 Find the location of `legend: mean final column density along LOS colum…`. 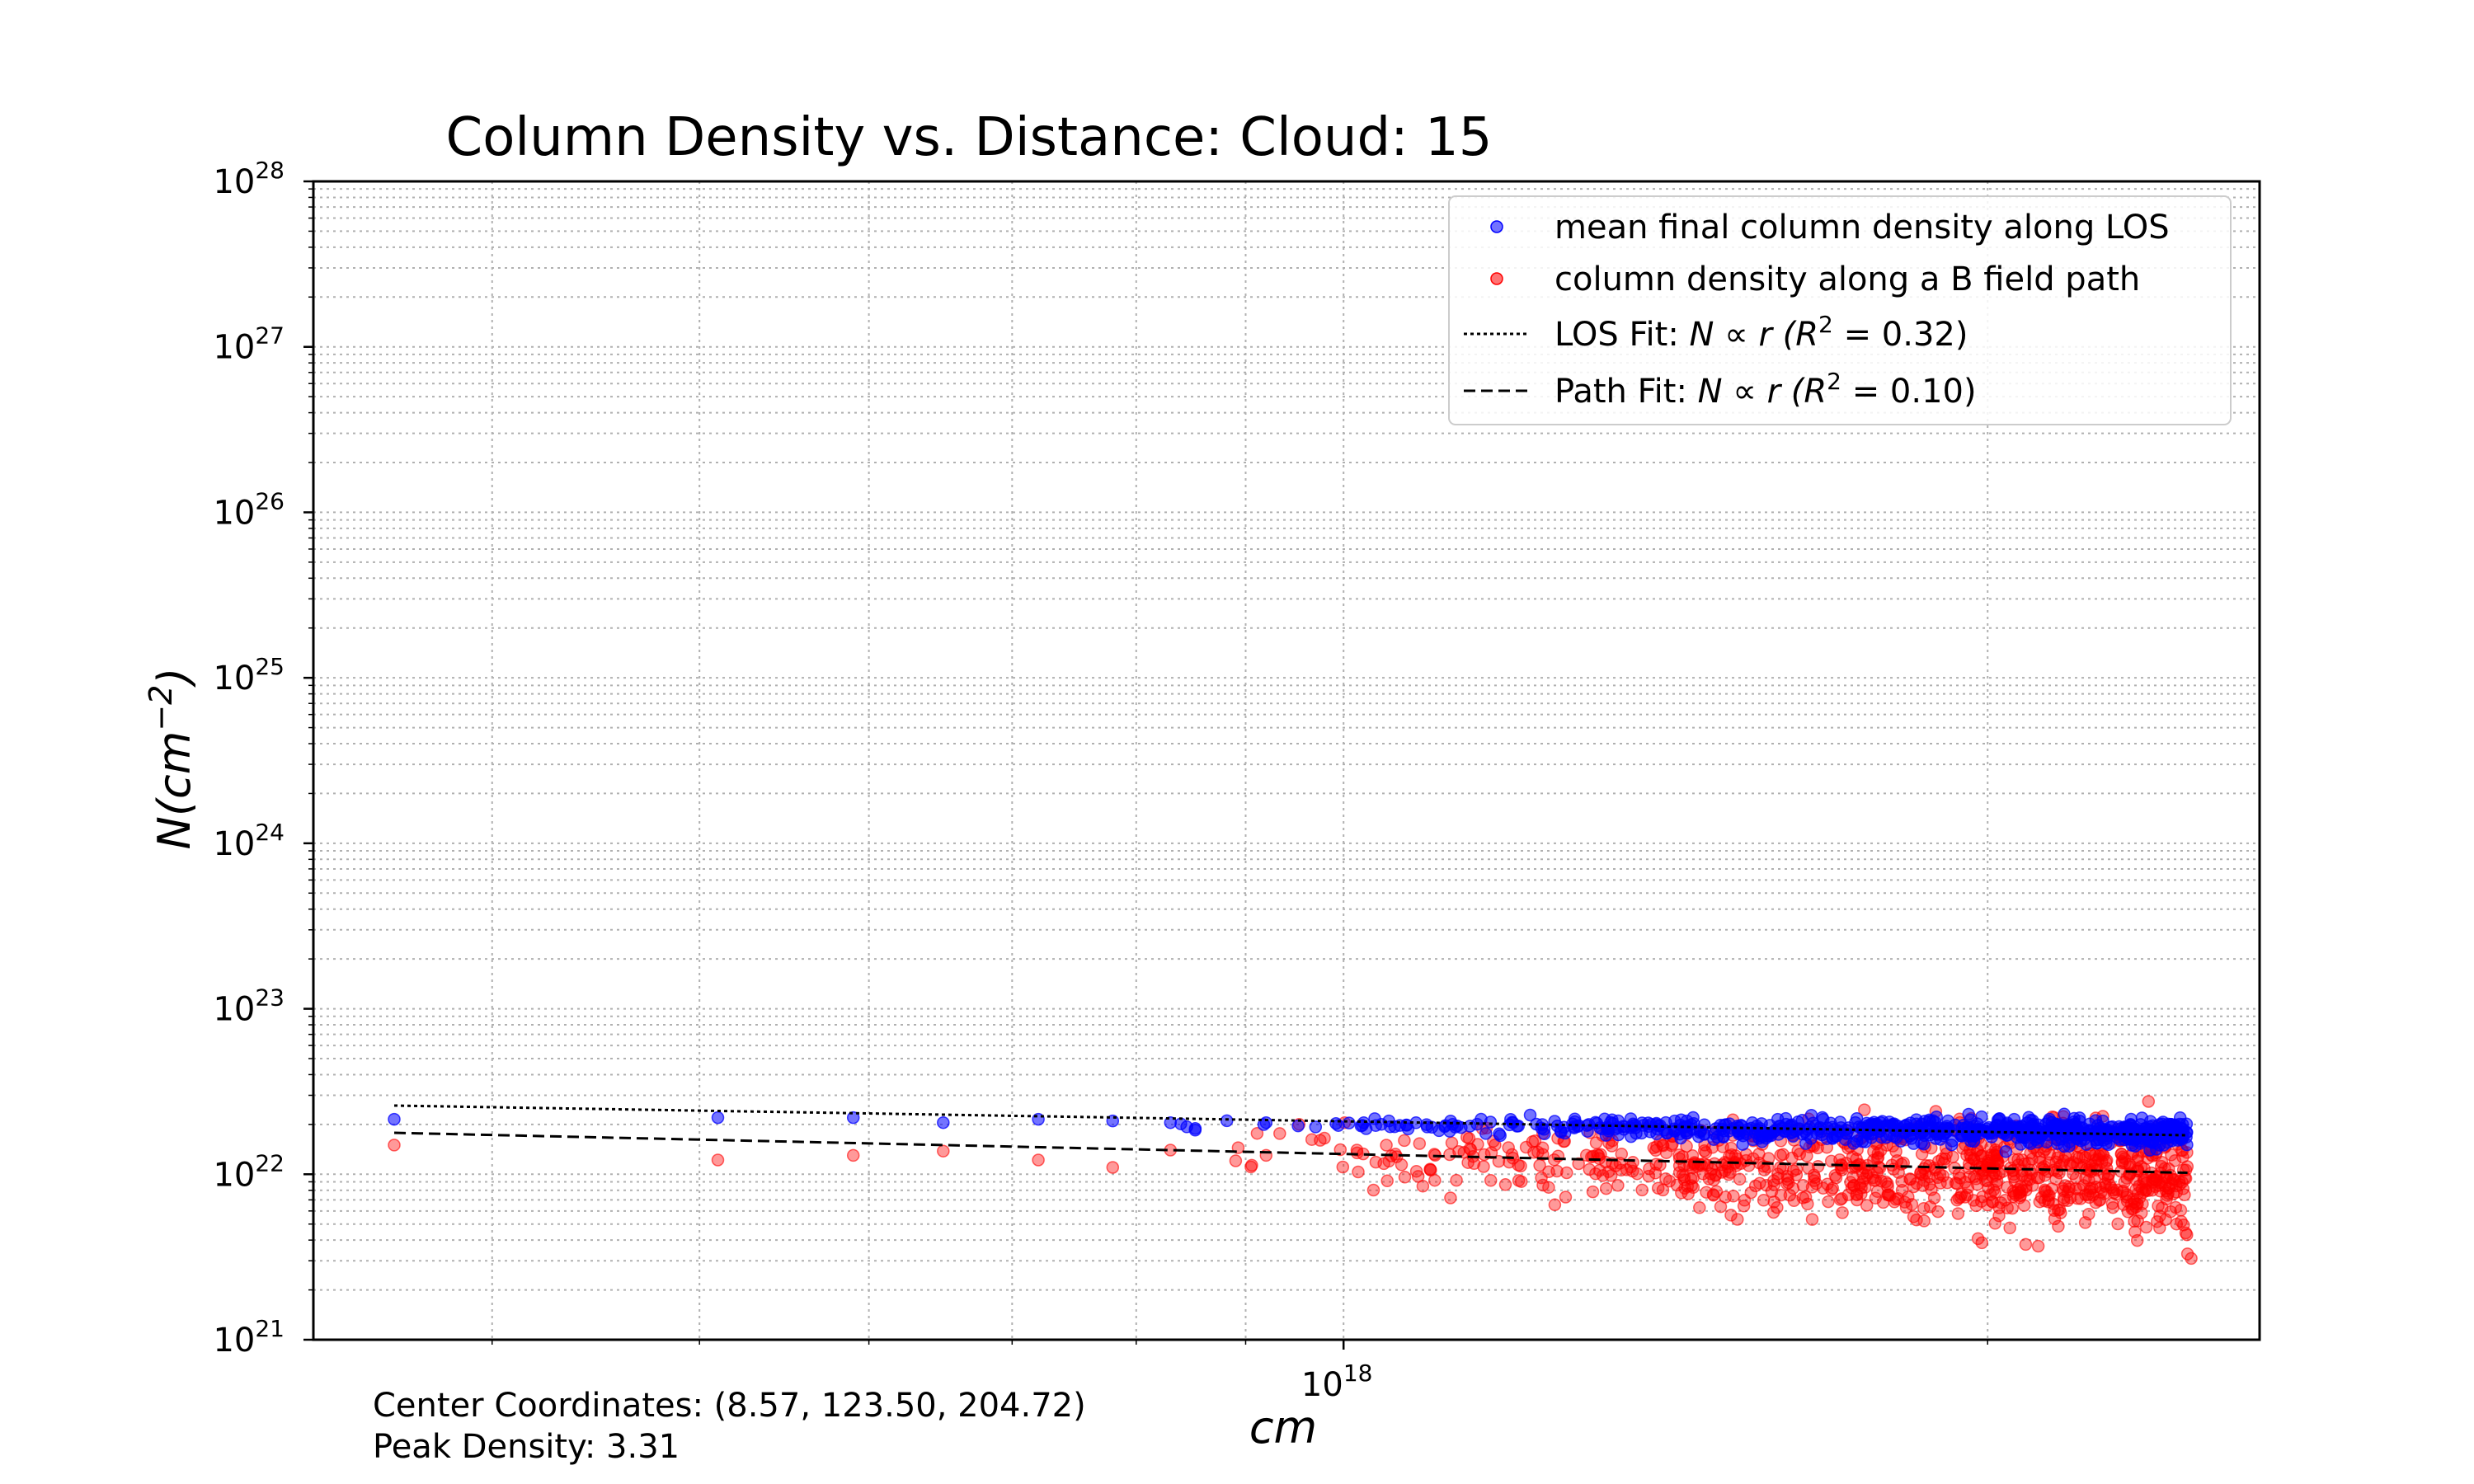

legend: mean final column density along LOS colum… is located at coordinates (1840, 310).